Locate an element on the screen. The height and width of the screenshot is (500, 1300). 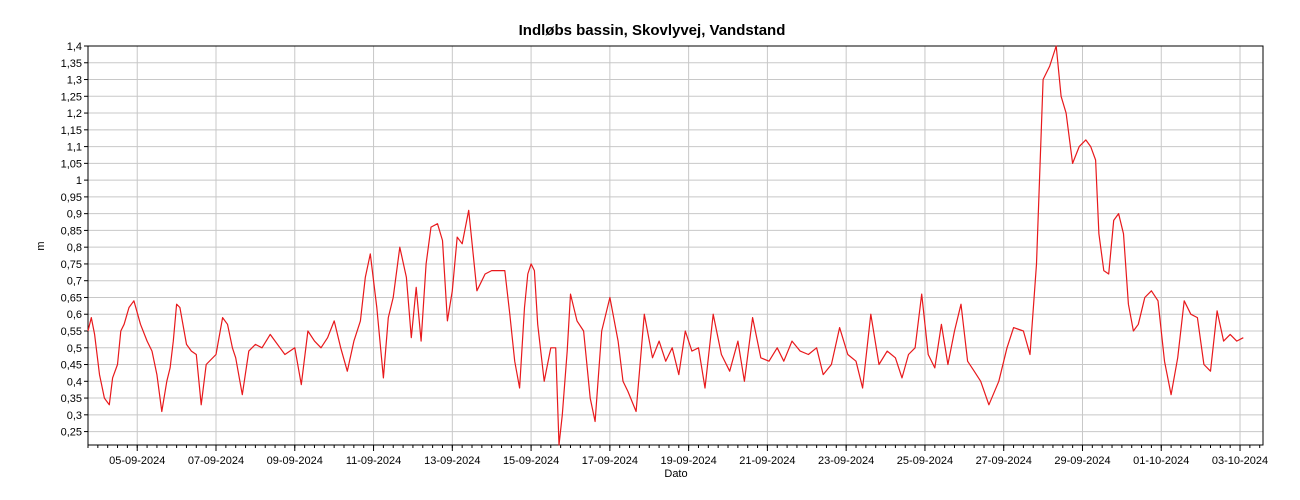
y-tick-label: 0,7 is located at coordinates (74, 282).